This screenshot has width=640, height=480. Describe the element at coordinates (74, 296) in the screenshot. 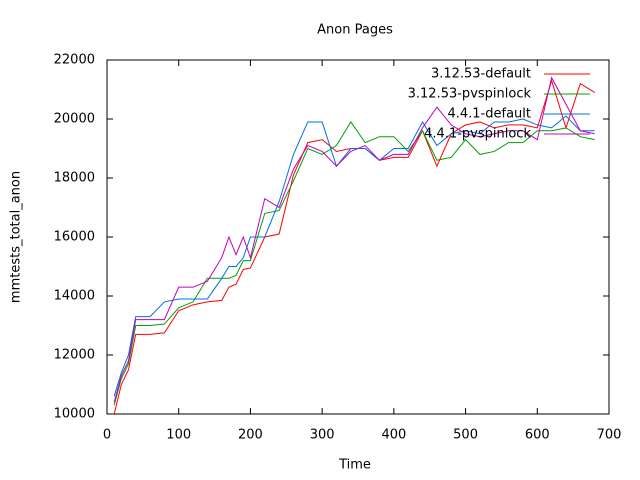

I see `y-tick-label: 14000` at that location.